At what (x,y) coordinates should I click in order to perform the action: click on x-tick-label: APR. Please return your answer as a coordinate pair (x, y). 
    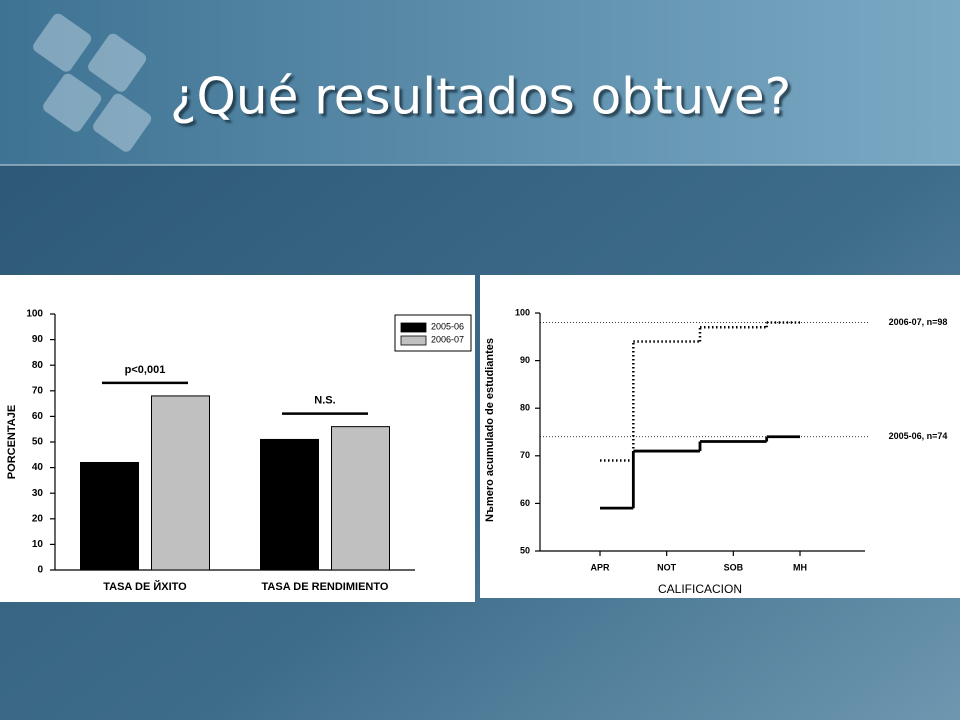
    Looking at the image, I should click on (600, 567).